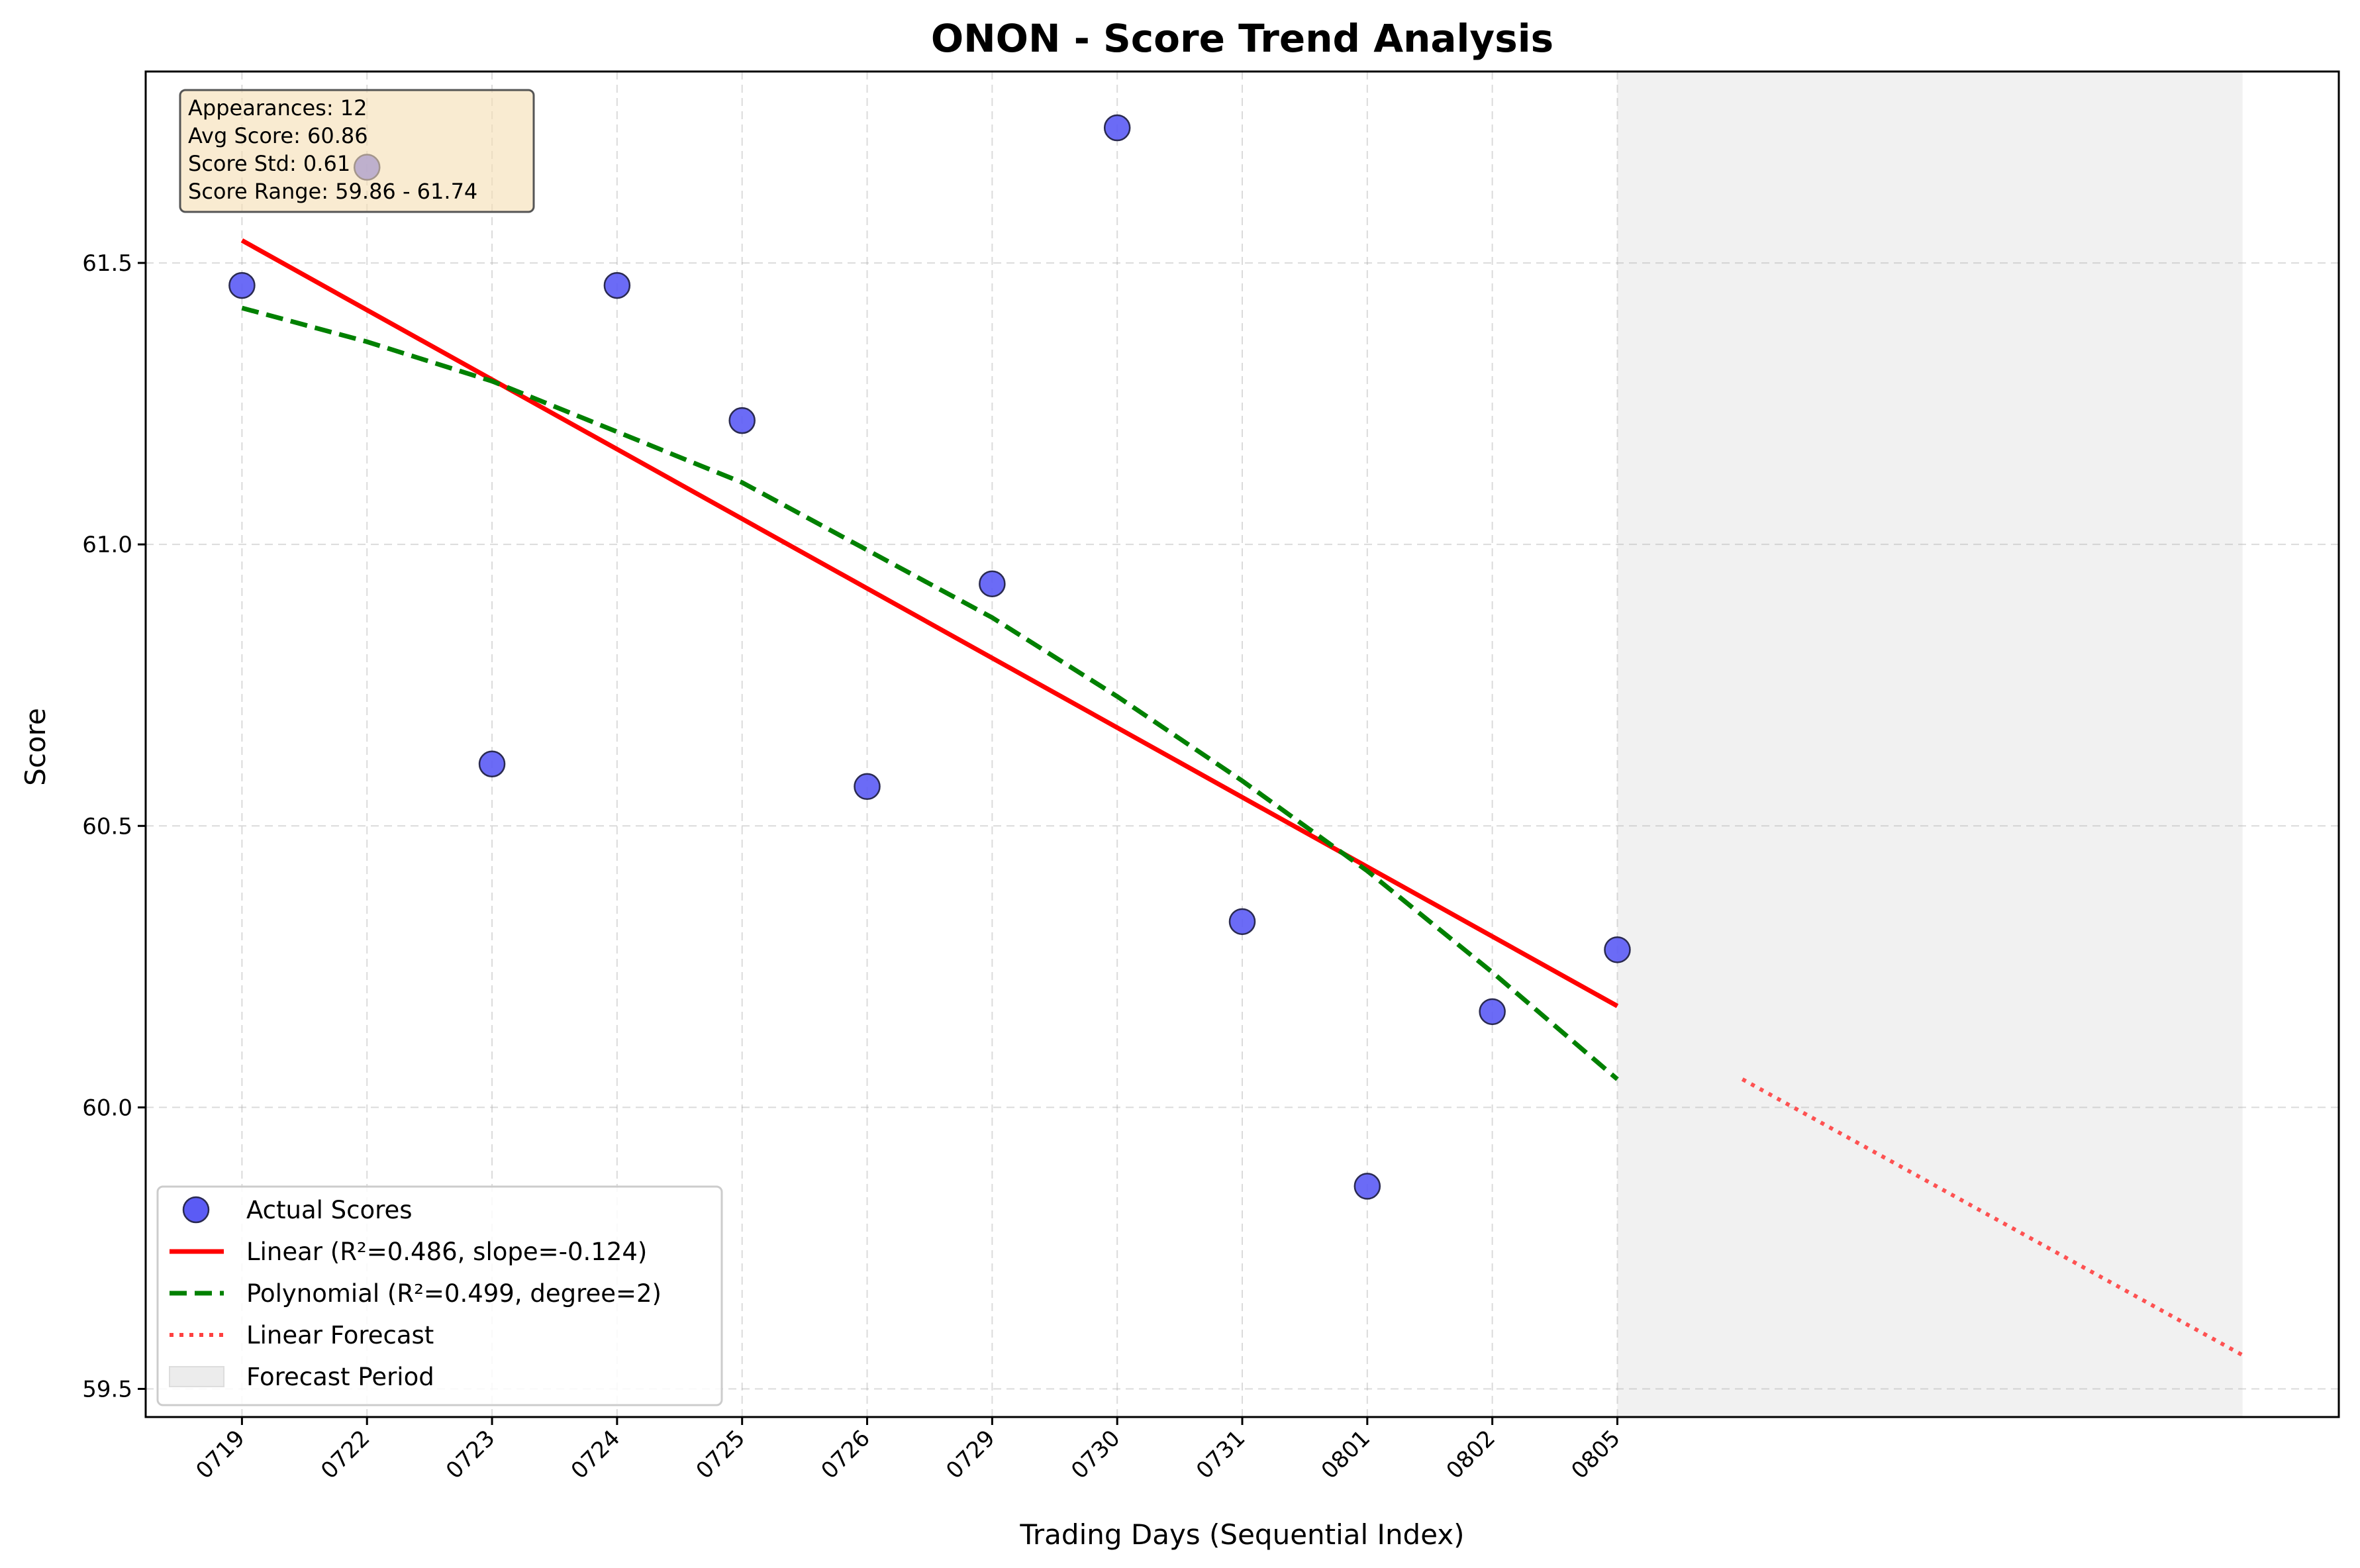  Describe the element at coordinates (277, 108) in the screenshot. I see `stats-appearances: Appearances: 12` at that location.